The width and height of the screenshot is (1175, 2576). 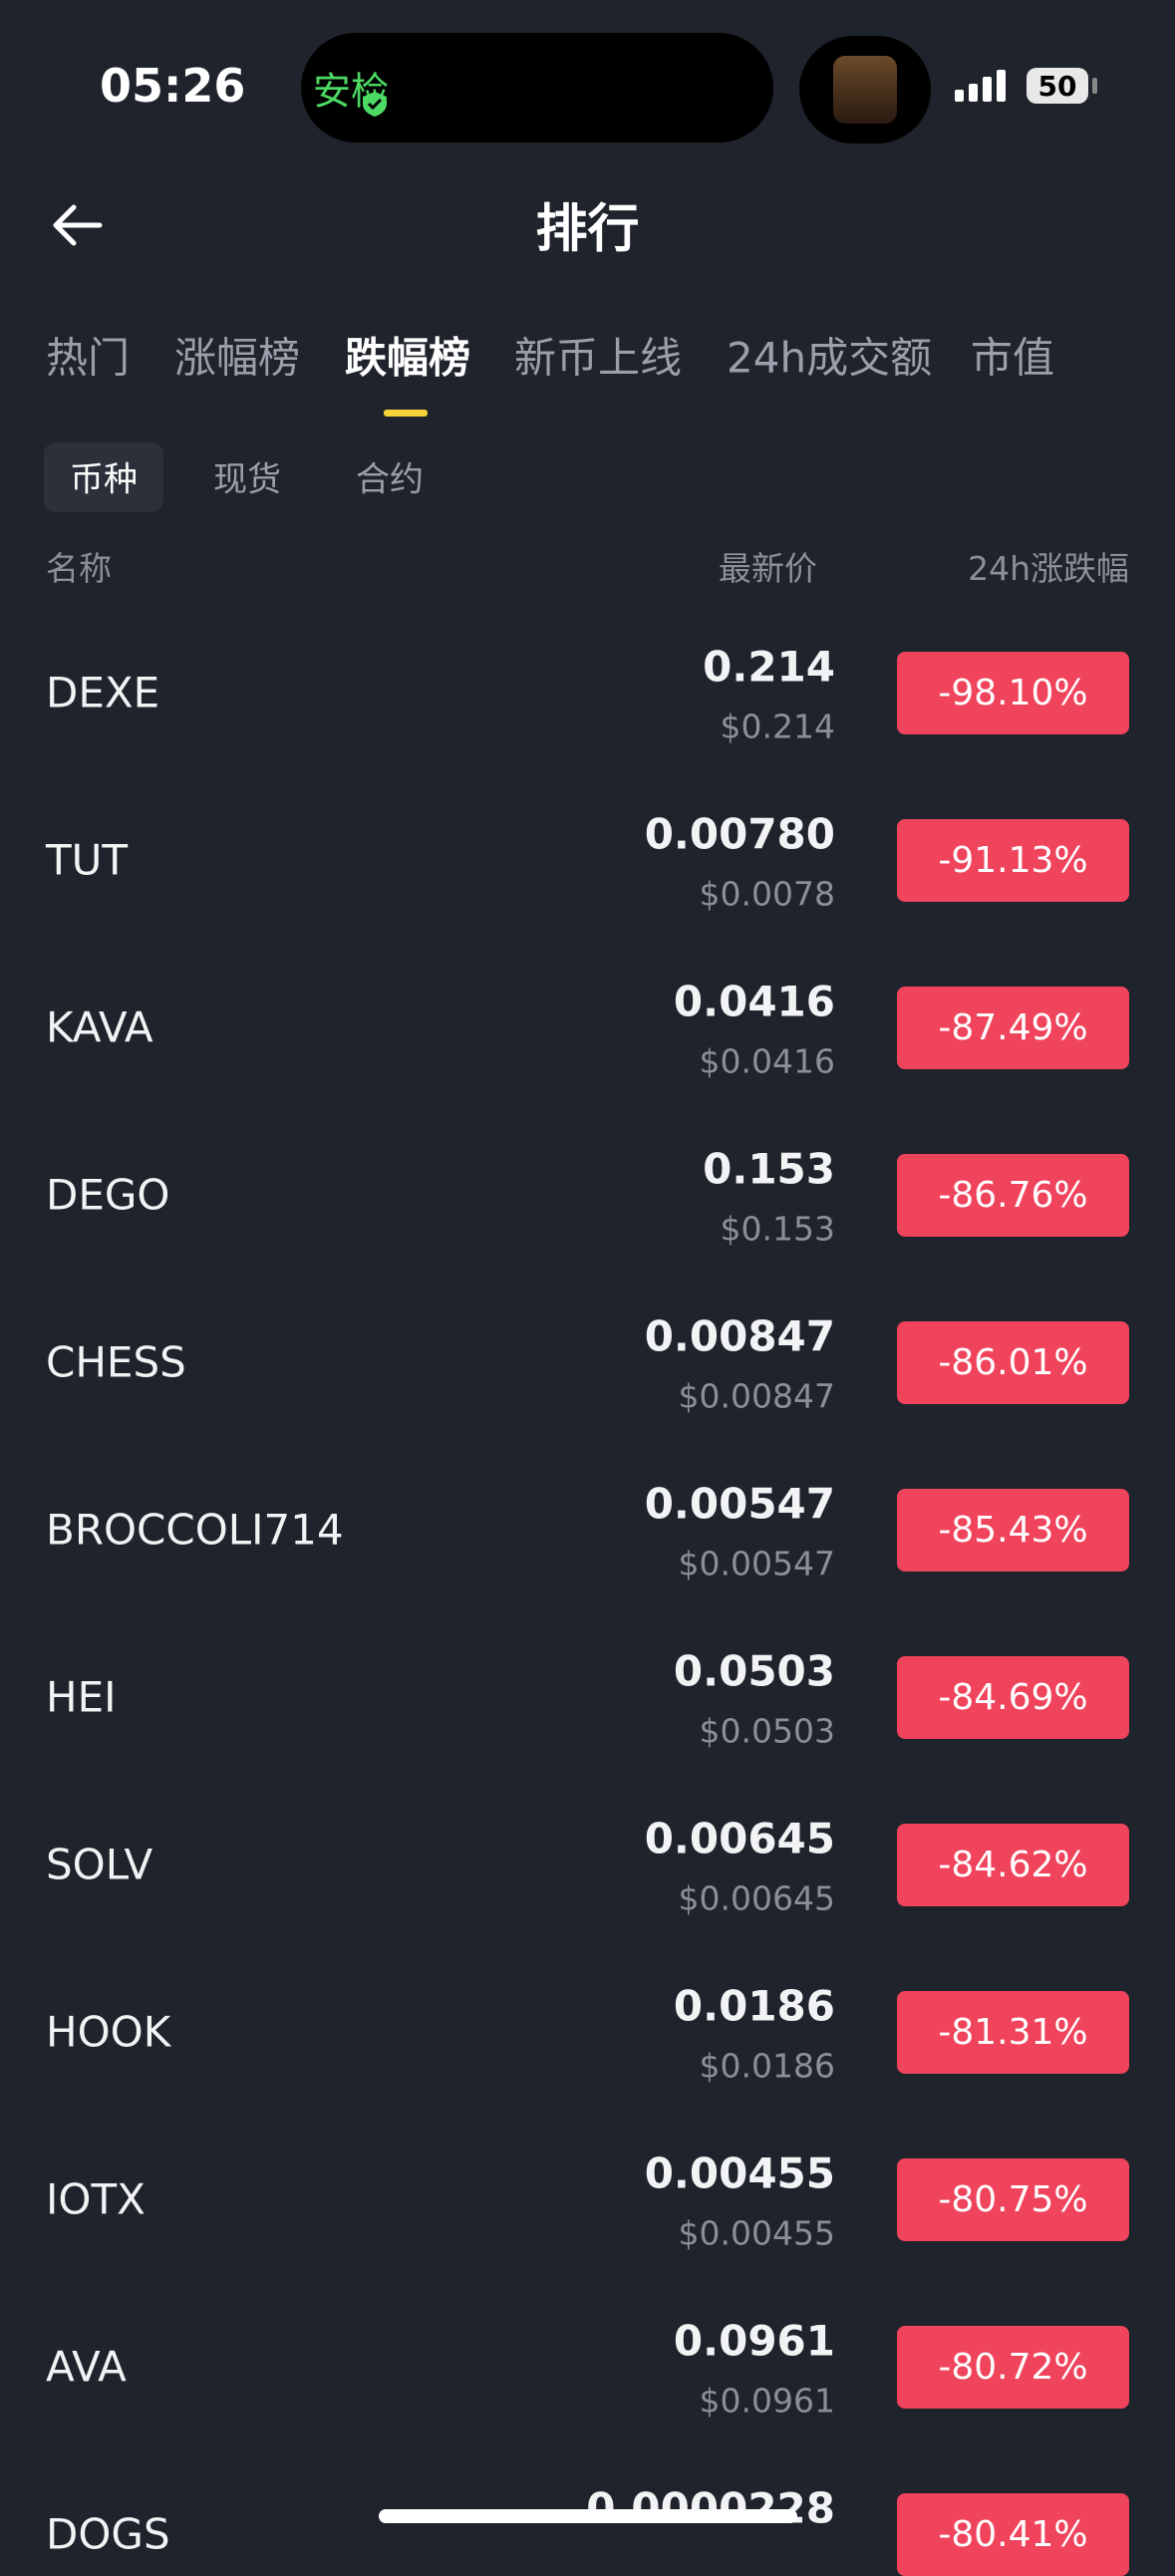 What do you see at coordinates (1013, 860) in the screenshot?
I see `change-badge: -91.13%` at bounding box center [1013, 860].